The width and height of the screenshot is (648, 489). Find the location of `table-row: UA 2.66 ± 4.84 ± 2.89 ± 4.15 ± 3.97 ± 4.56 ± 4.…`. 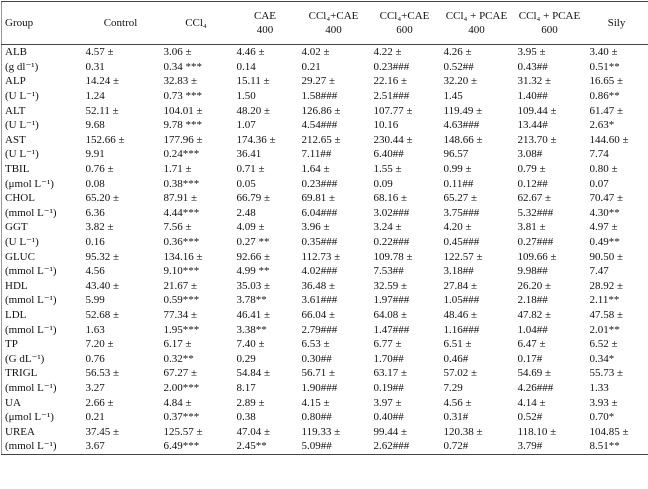

table-row: UA 2.66 ± 4.84 ± 2.89 ± 4.15 ± 3.97 ± 4.56 ± 4.… is located at coordinates (325, 402).